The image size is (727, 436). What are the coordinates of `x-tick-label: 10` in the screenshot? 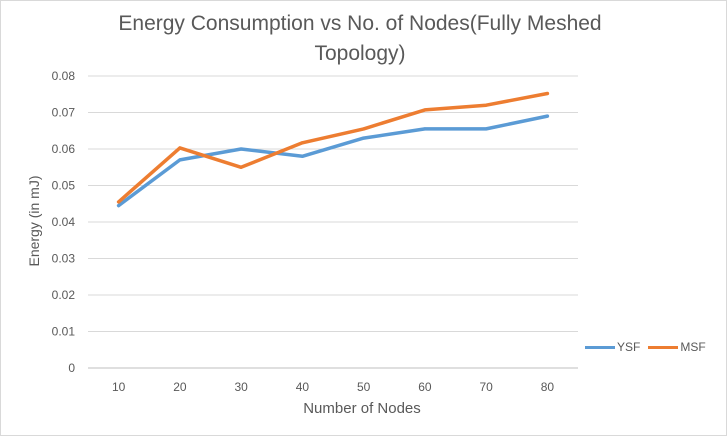 It's located at (119, 387).